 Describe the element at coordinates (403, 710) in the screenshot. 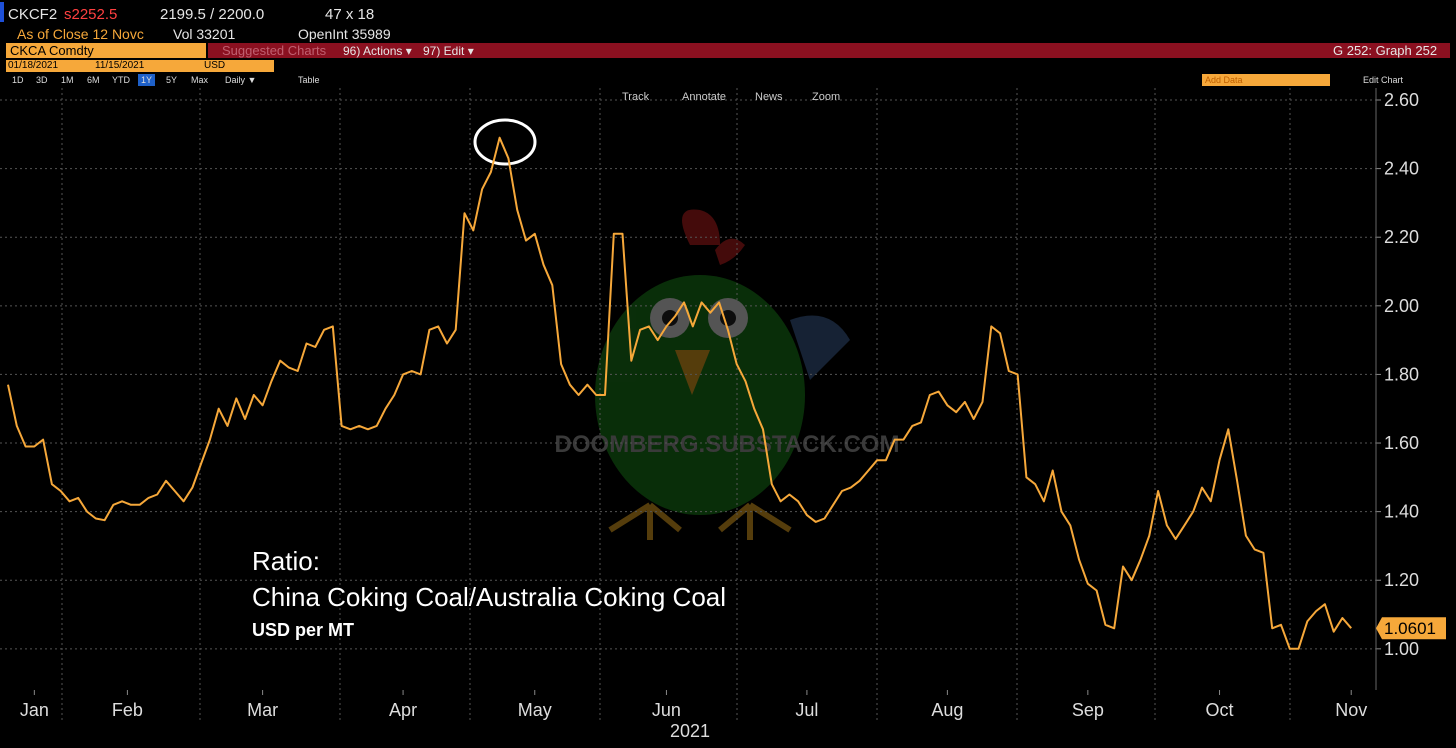

I see `x-tick-label: Apr` at that location.